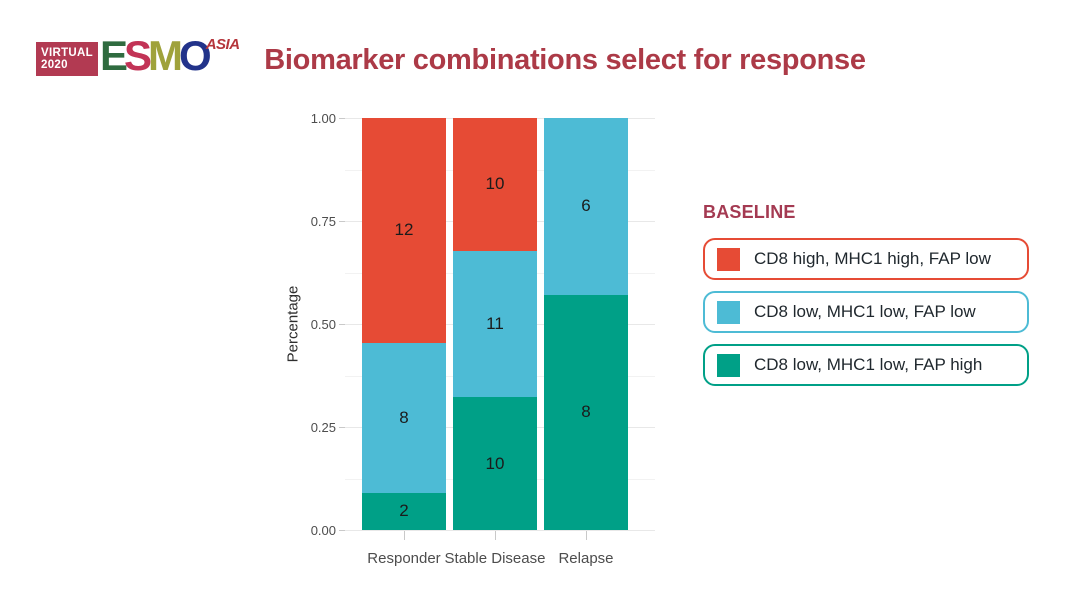  I want to click on segment-value-label: 12, so click(404, 230).